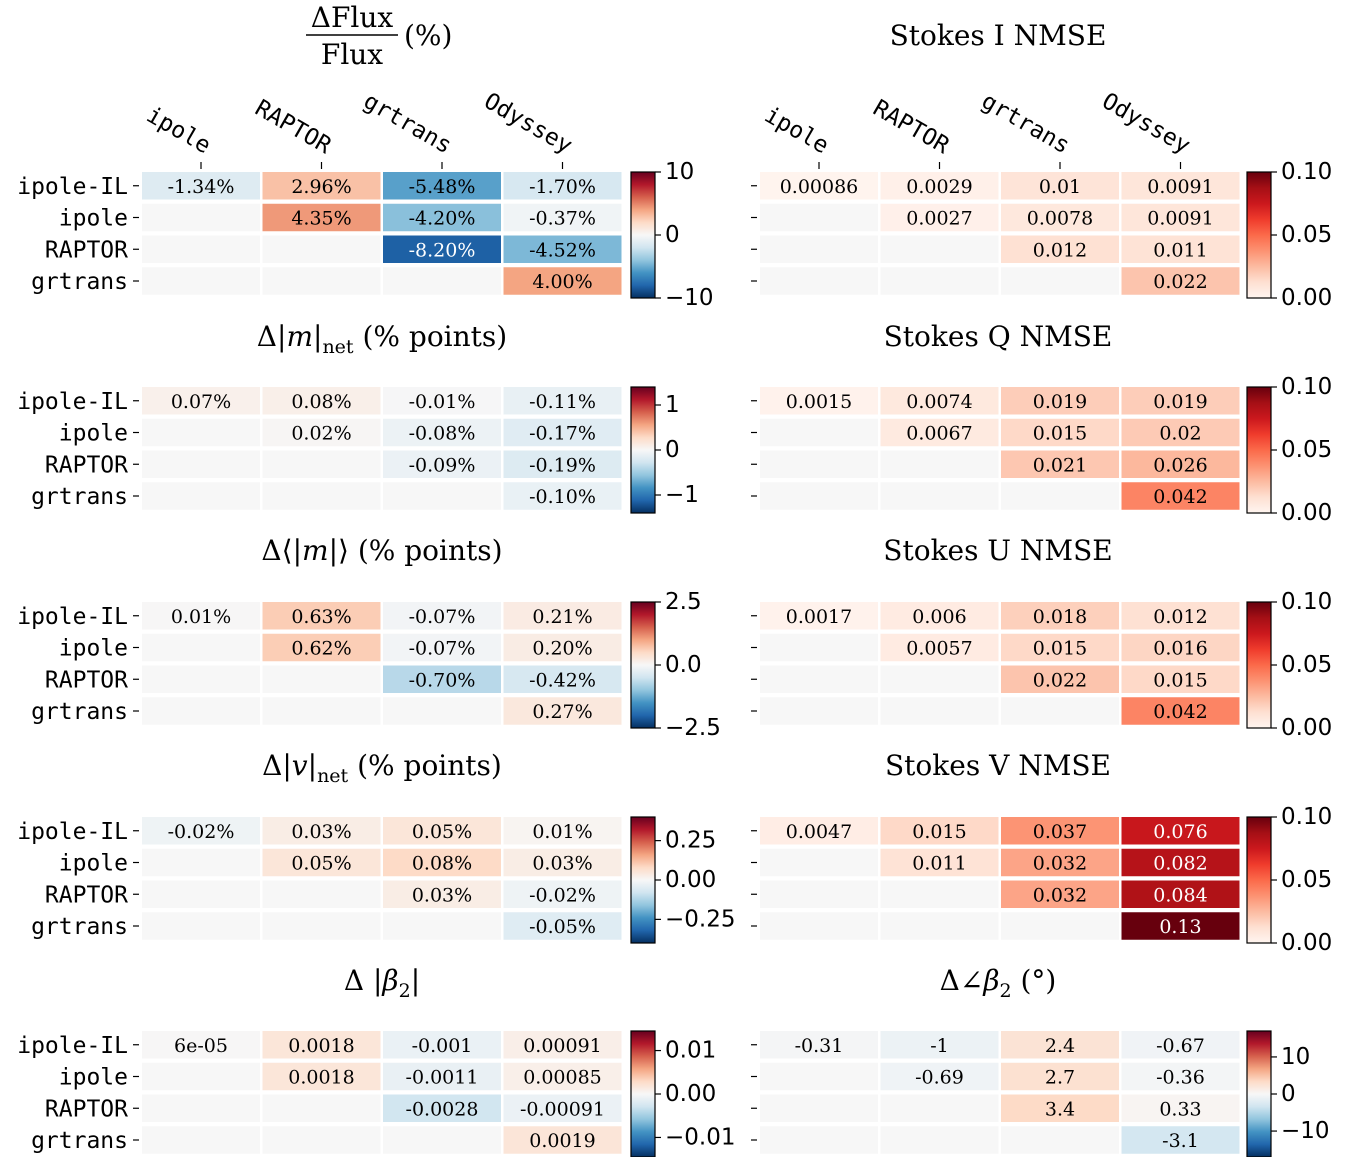 This screenshot has height=1157, width=1368. Describe the element at coordinates (382, 983) in the screenshot. I see `panel-title: Δ |β2|` at that location.